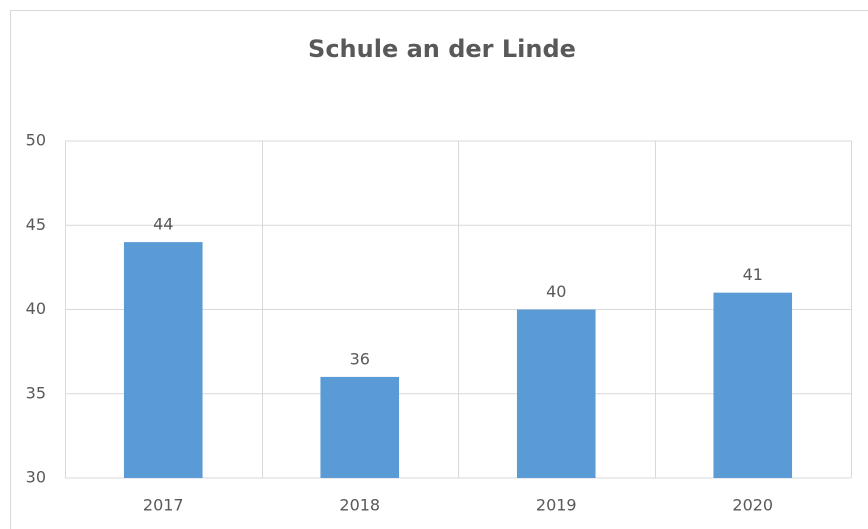  Describe the element at coordinates (163, 224) in the screenshot. I see `data-label: 44` at that location.